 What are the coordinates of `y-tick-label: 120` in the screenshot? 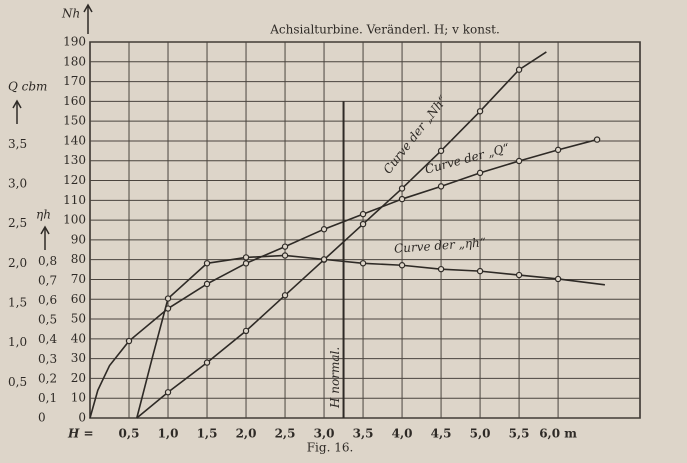 It's located at (74, 180).